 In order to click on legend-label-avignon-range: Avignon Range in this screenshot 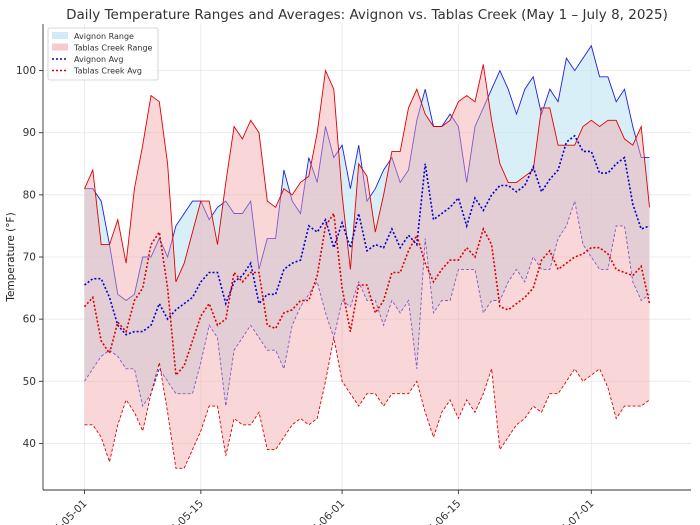, I will do `click(104, 36)`.